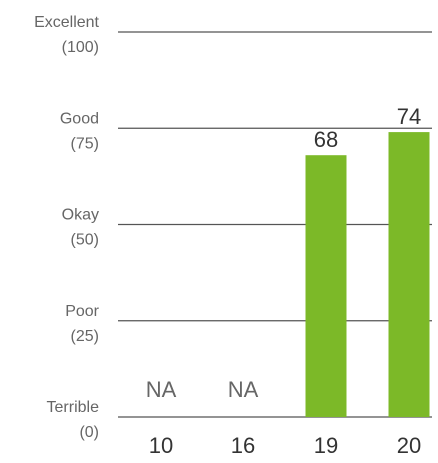 The width and height of the screenshot is (438, 463). Describe the element at coordinates (79, 118) in the screenshot. I see `y-tick-label: Good` at that location.